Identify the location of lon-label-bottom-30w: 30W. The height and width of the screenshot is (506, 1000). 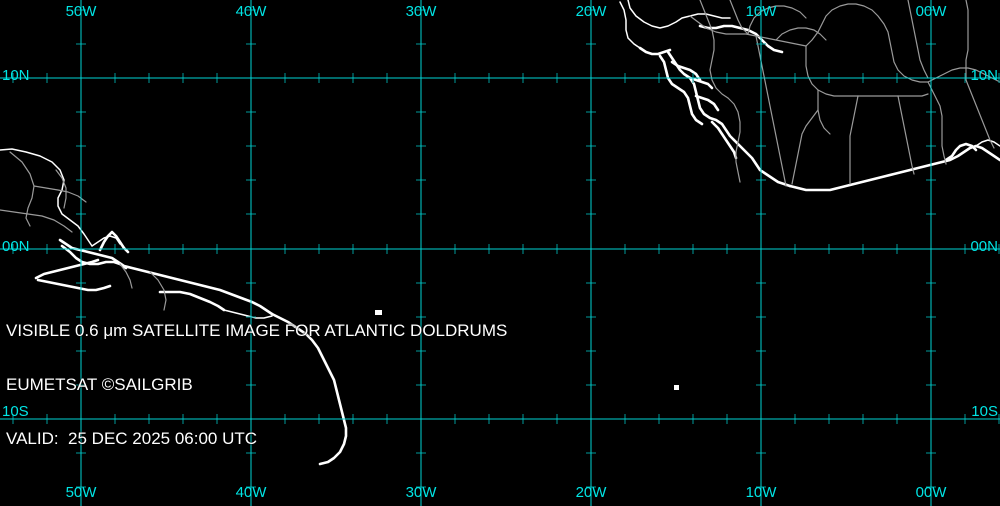
(421, 492).